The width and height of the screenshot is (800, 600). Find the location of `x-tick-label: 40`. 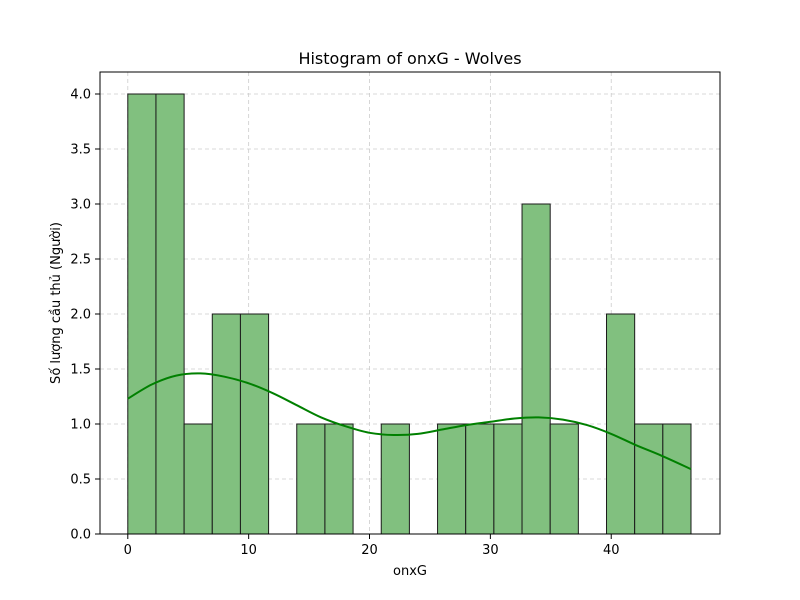

x-tick-label: 40 is located at coordinates (611, 550).